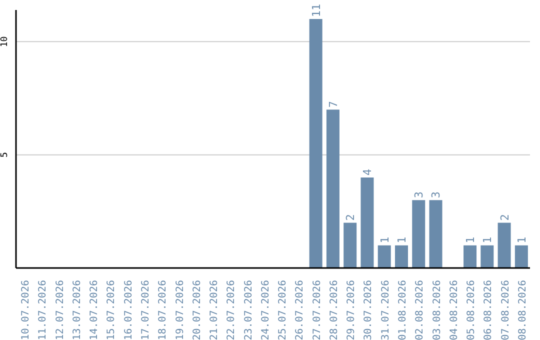  What do you see at coordinates (197, 310) in the screenshot?
I see `x-tick-label: 20.07.2026` at bounding box center [197, 310].